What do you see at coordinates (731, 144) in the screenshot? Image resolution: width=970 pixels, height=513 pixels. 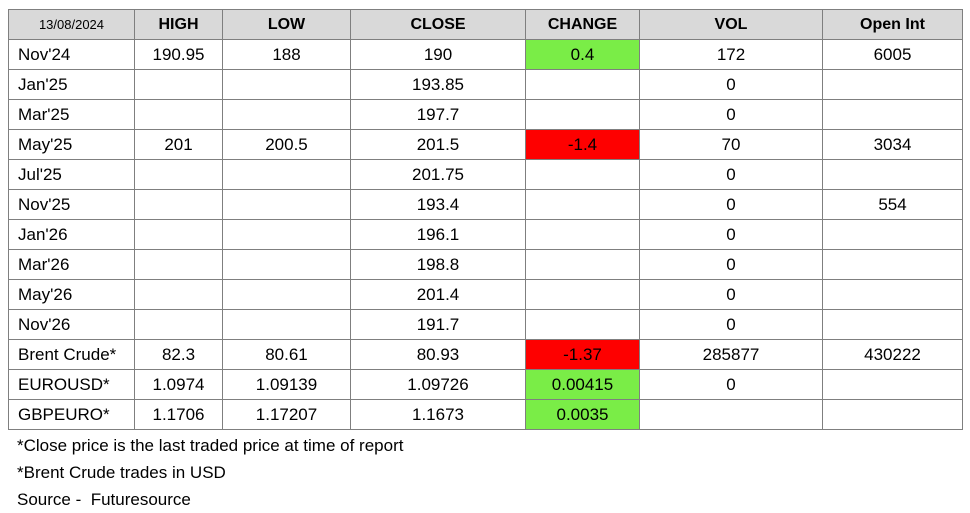 I see `cell-vol: 70` at bounding box center [731, 144].